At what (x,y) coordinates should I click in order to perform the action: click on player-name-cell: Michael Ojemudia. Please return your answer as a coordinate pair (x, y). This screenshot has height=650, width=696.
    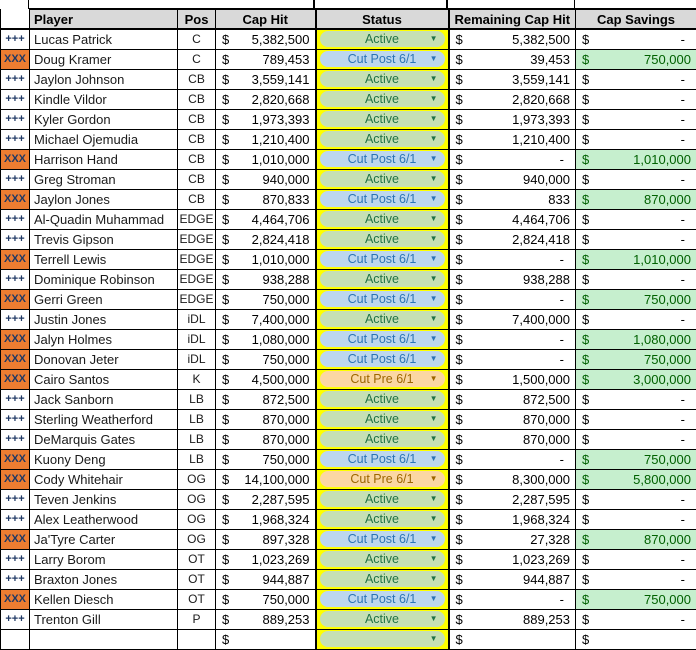
    Looking at the image, I should click on (104, 139).